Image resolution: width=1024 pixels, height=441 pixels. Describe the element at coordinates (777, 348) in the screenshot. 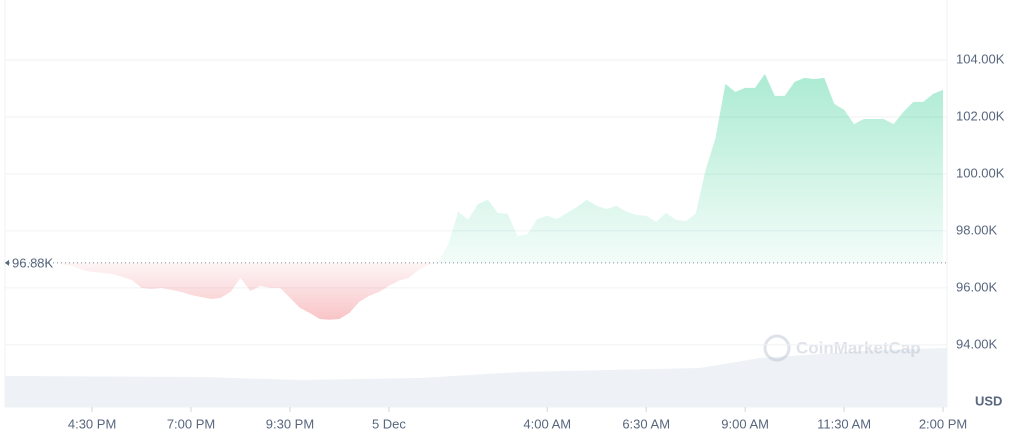

I see `watermark-logo` at that location.